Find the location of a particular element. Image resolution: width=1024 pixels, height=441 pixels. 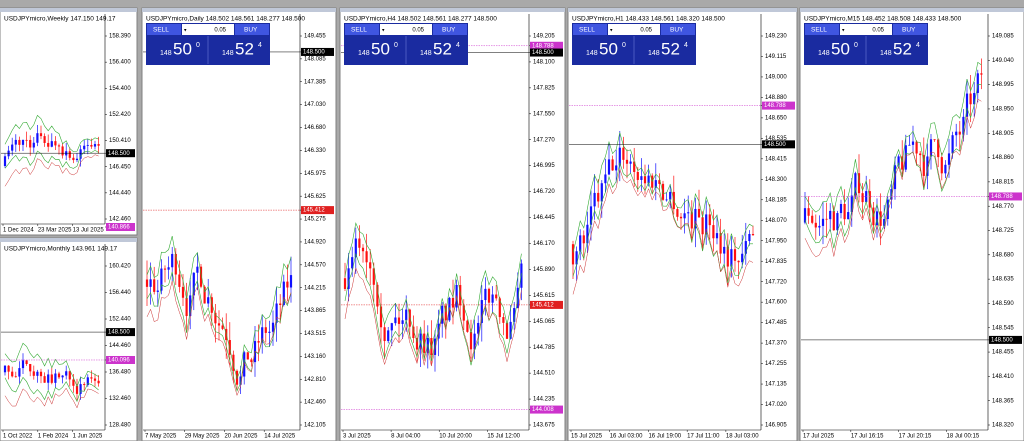

price-label: 143.675 is located at coordinates (544, 426).